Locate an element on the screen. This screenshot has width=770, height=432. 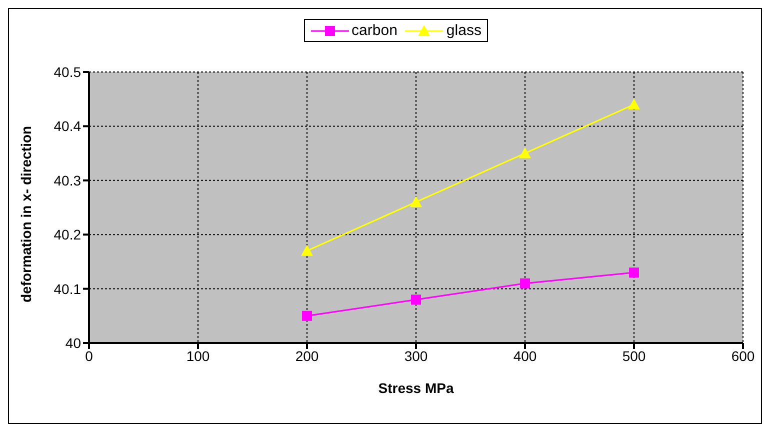
x-tick-label: 600 is located at coordinates (743, 356).